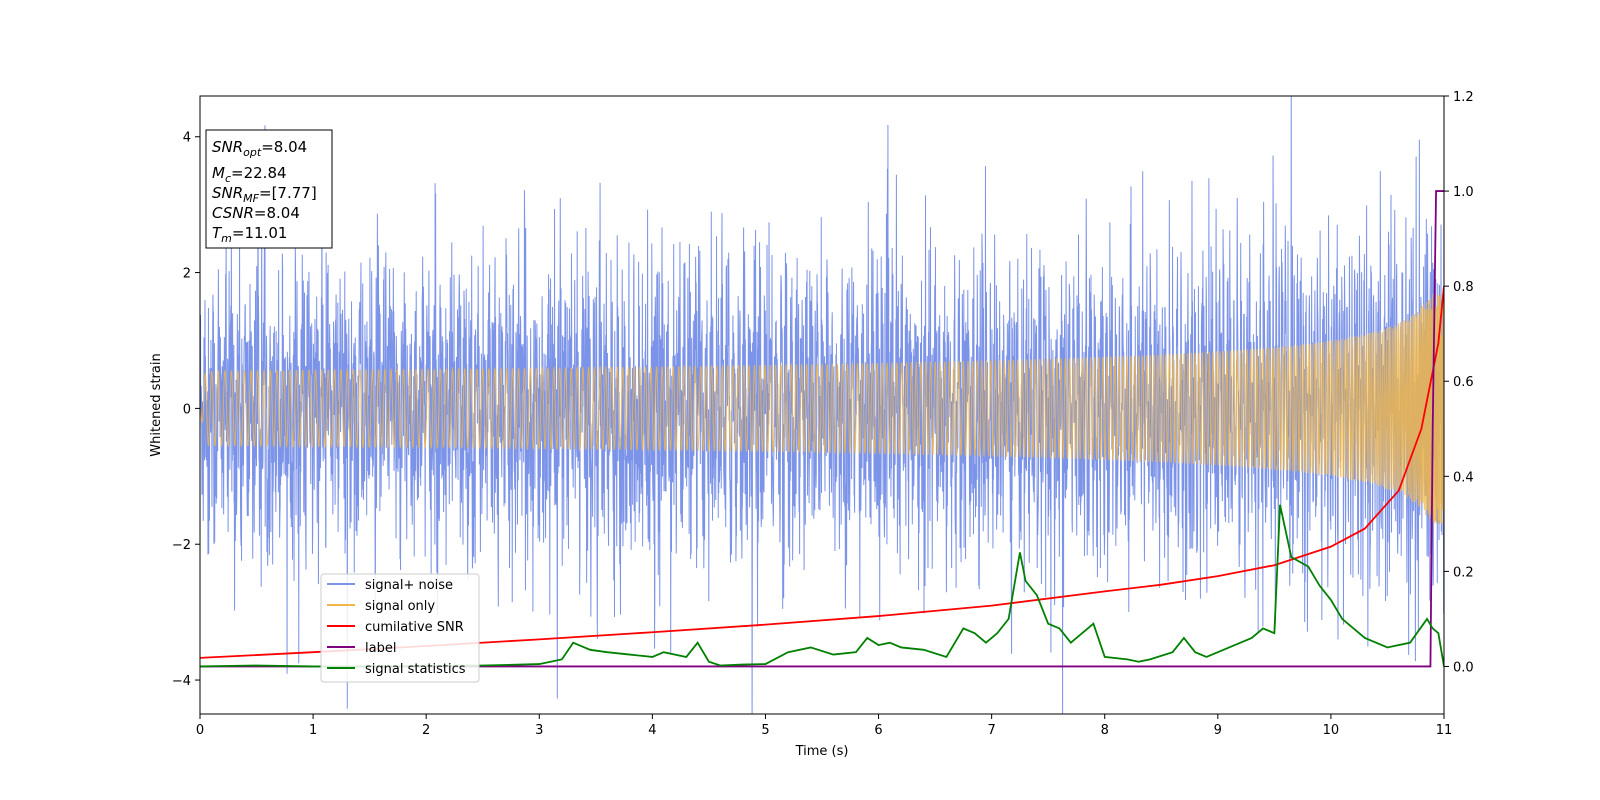  I want to click on legend-item-signal-only: signal only, so click(381, 606).